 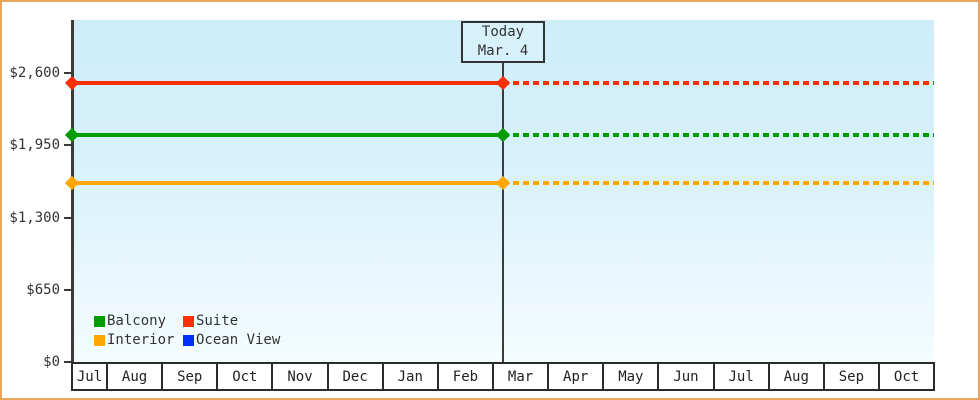 I want to click on y-axis-tick-label: $0, so click(x=51, y=362).